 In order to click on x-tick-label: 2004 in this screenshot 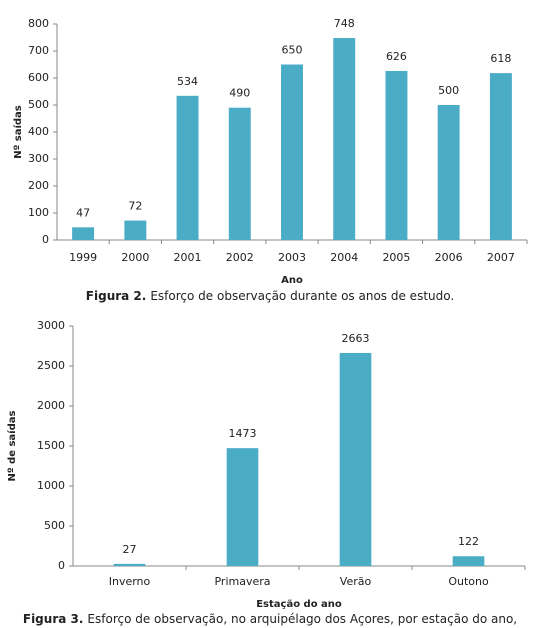, I will do `click(344, 257)`.